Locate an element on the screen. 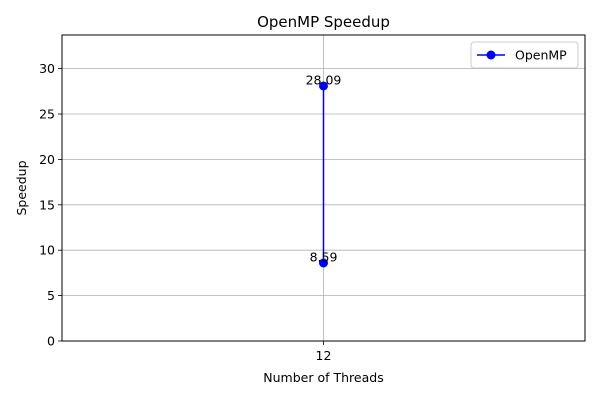 The height and width of the screenshot is (400, 600). y-tick-label: 20 is located at coordinates (47, 159).